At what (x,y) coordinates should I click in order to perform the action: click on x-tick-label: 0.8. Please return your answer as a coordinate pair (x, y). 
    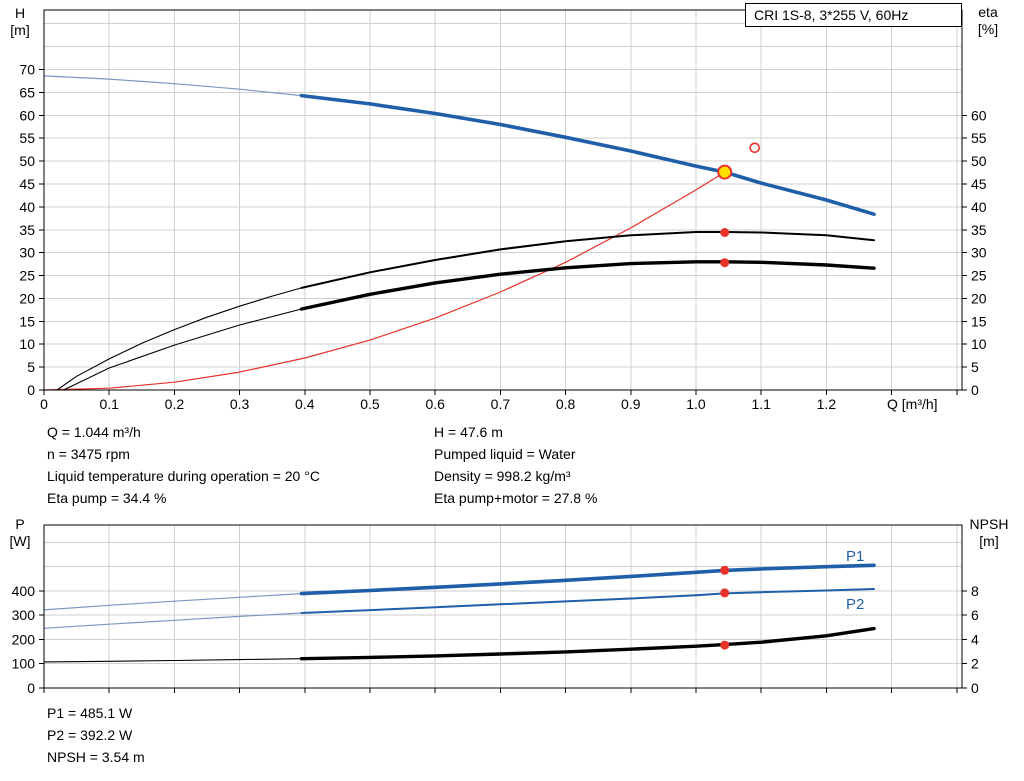
    Looking at the image, I should click on (566, 404).